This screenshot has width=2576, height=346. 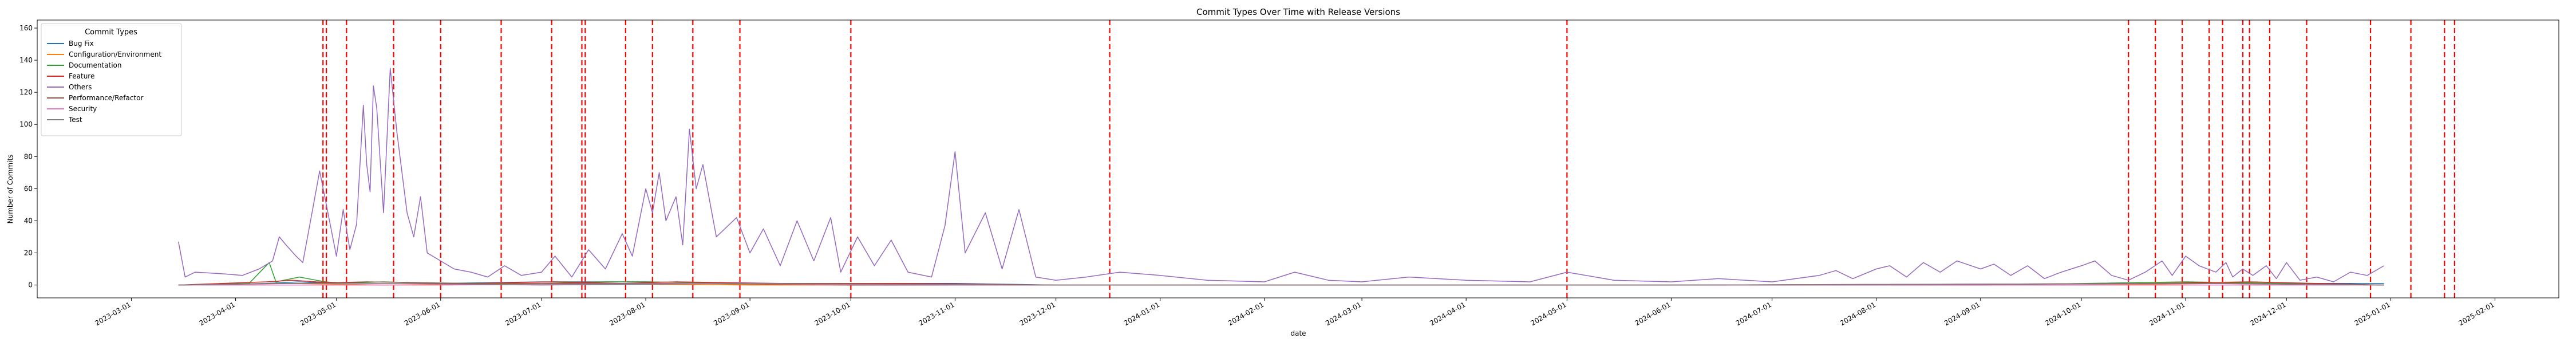 I want to click on y-axis: 0 20 40 60 80 100 120 140 160, so click(x=28, y=156).